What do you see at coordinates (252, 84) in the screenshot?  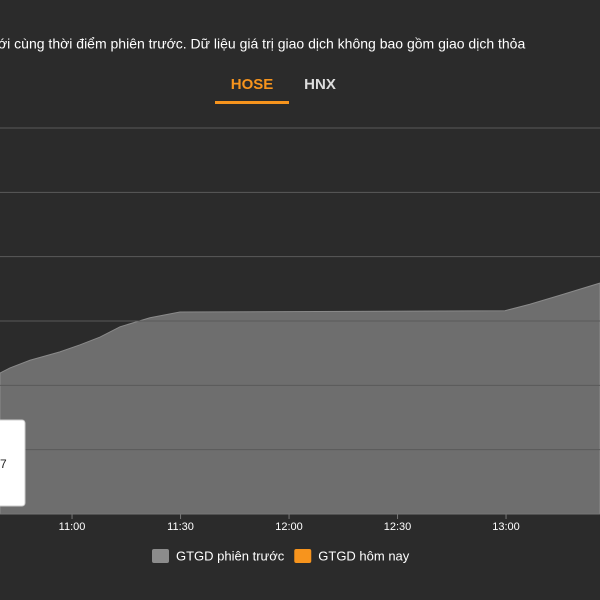 I see `tab-hose: HOSE` at bounding box center [252, 84].